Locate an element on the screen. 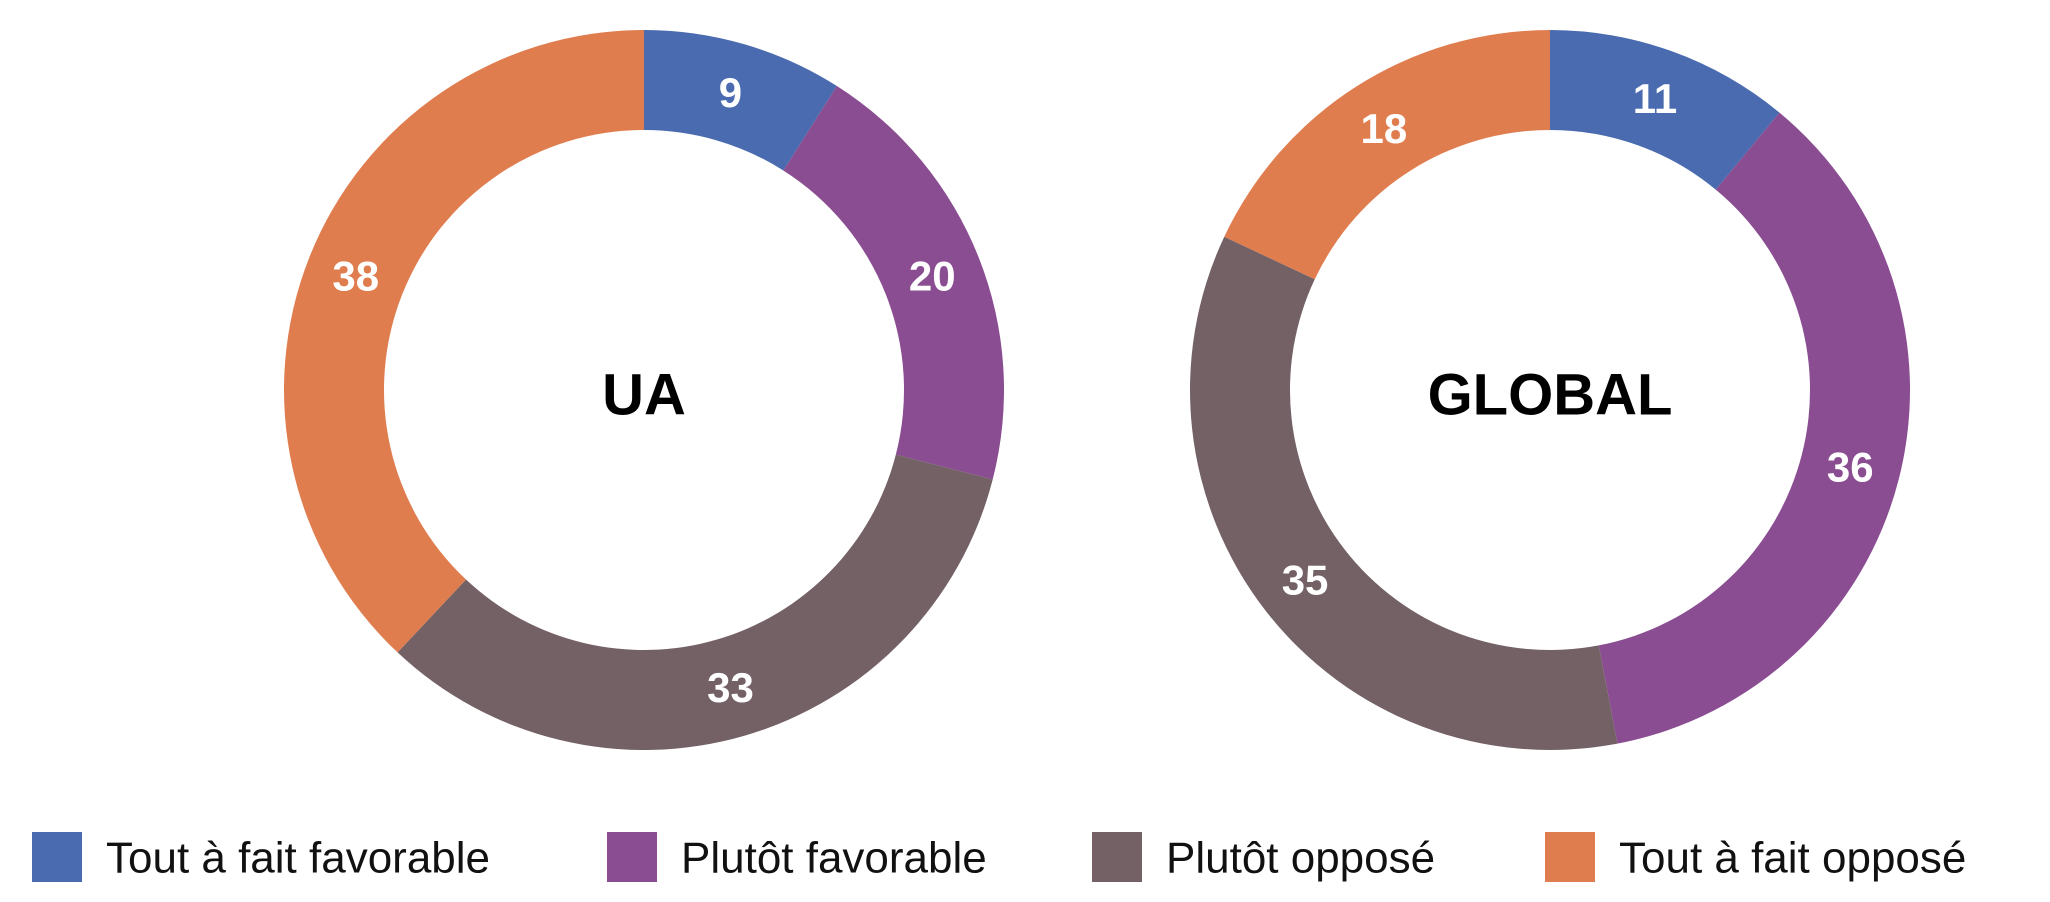 The width and height of the screenshot is (2050, 902). value-label: 33 is located at coordinates (730, 687).